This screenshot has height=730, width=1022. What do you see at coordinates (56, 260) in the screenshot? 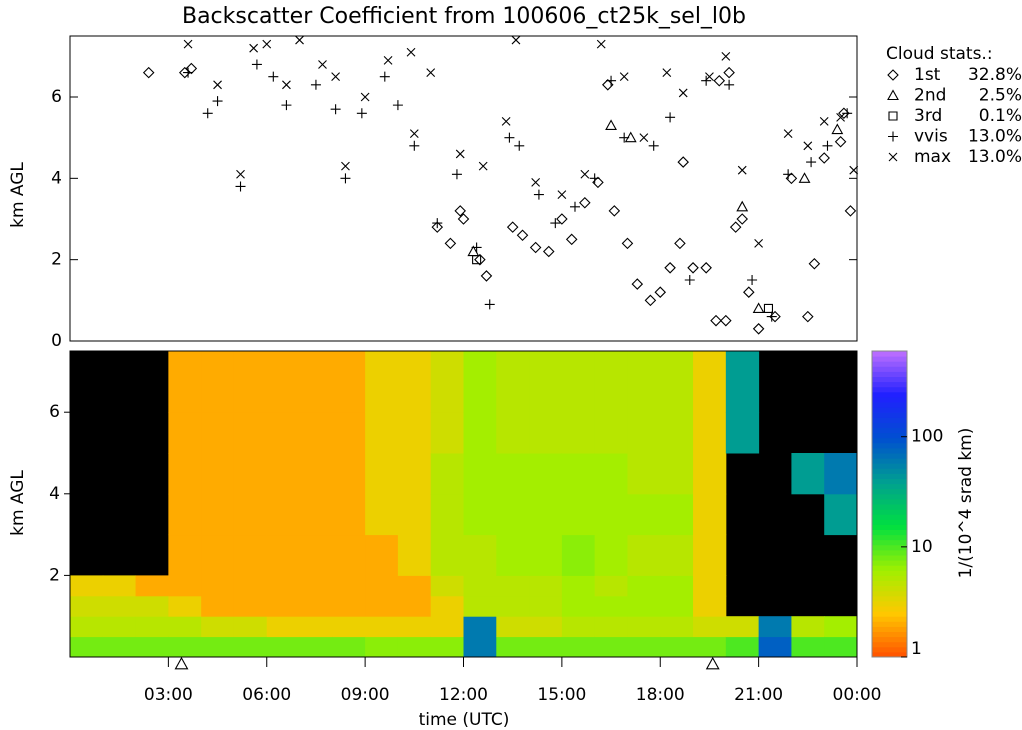
I see `y-tick-label: 2` at bounding box center [56, 260].